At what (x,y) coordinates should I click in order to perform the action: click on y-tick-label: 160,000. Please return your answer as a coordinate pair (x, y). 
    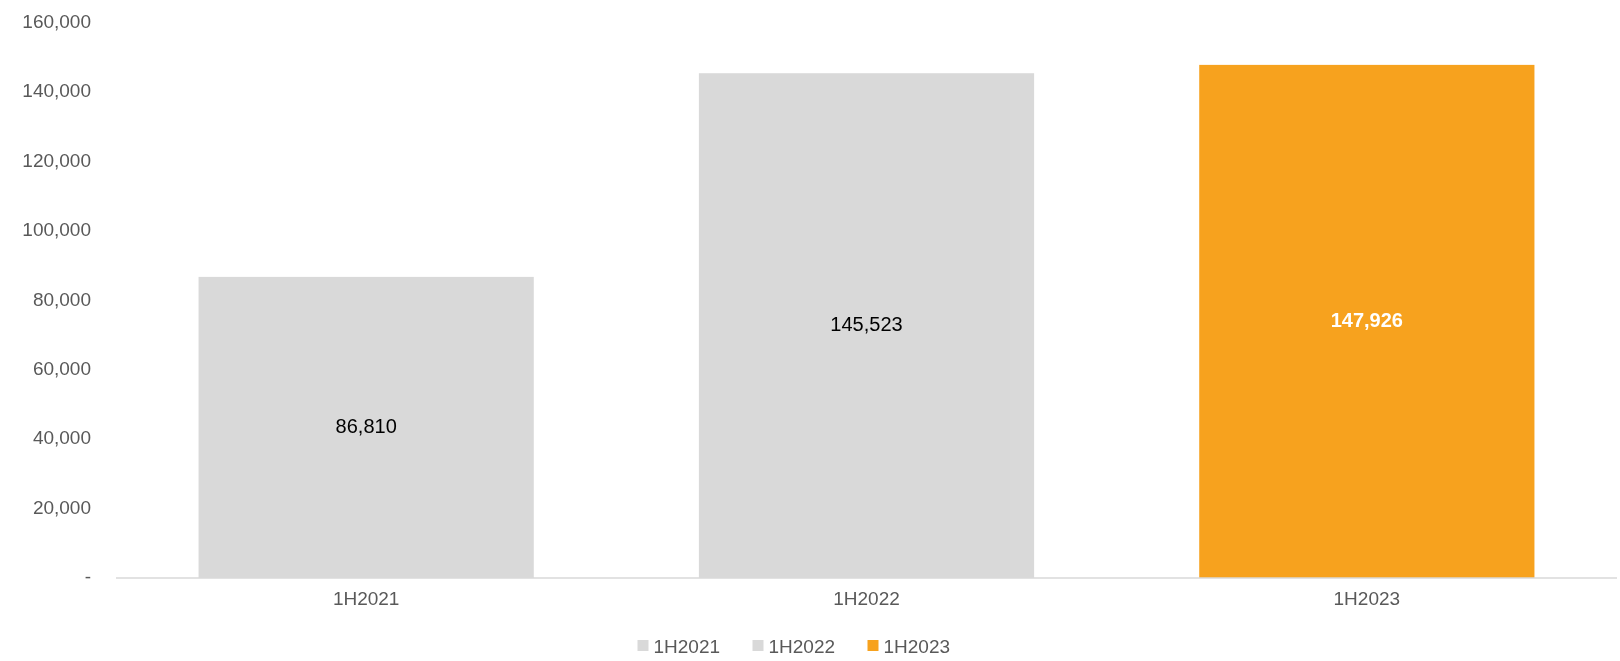
    Looking at the image, I should click on (56, 22).